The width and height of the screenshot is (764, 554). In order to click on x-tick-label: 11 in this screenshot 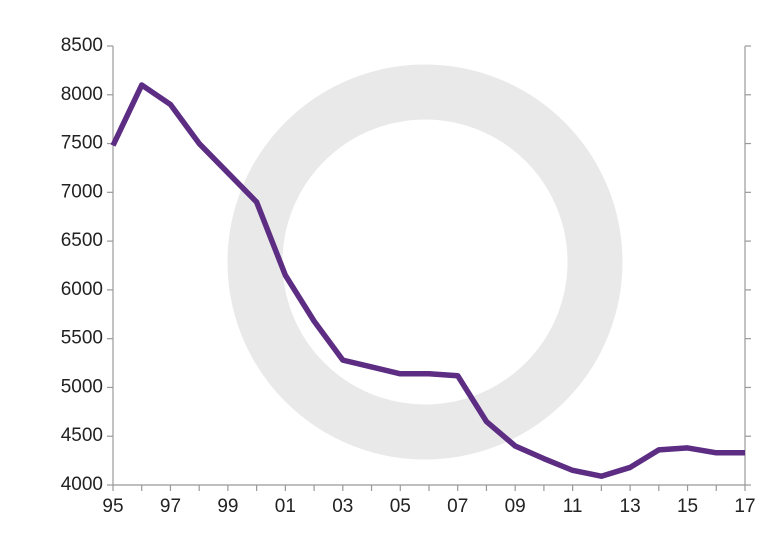, I will do `click(573, 506)`.